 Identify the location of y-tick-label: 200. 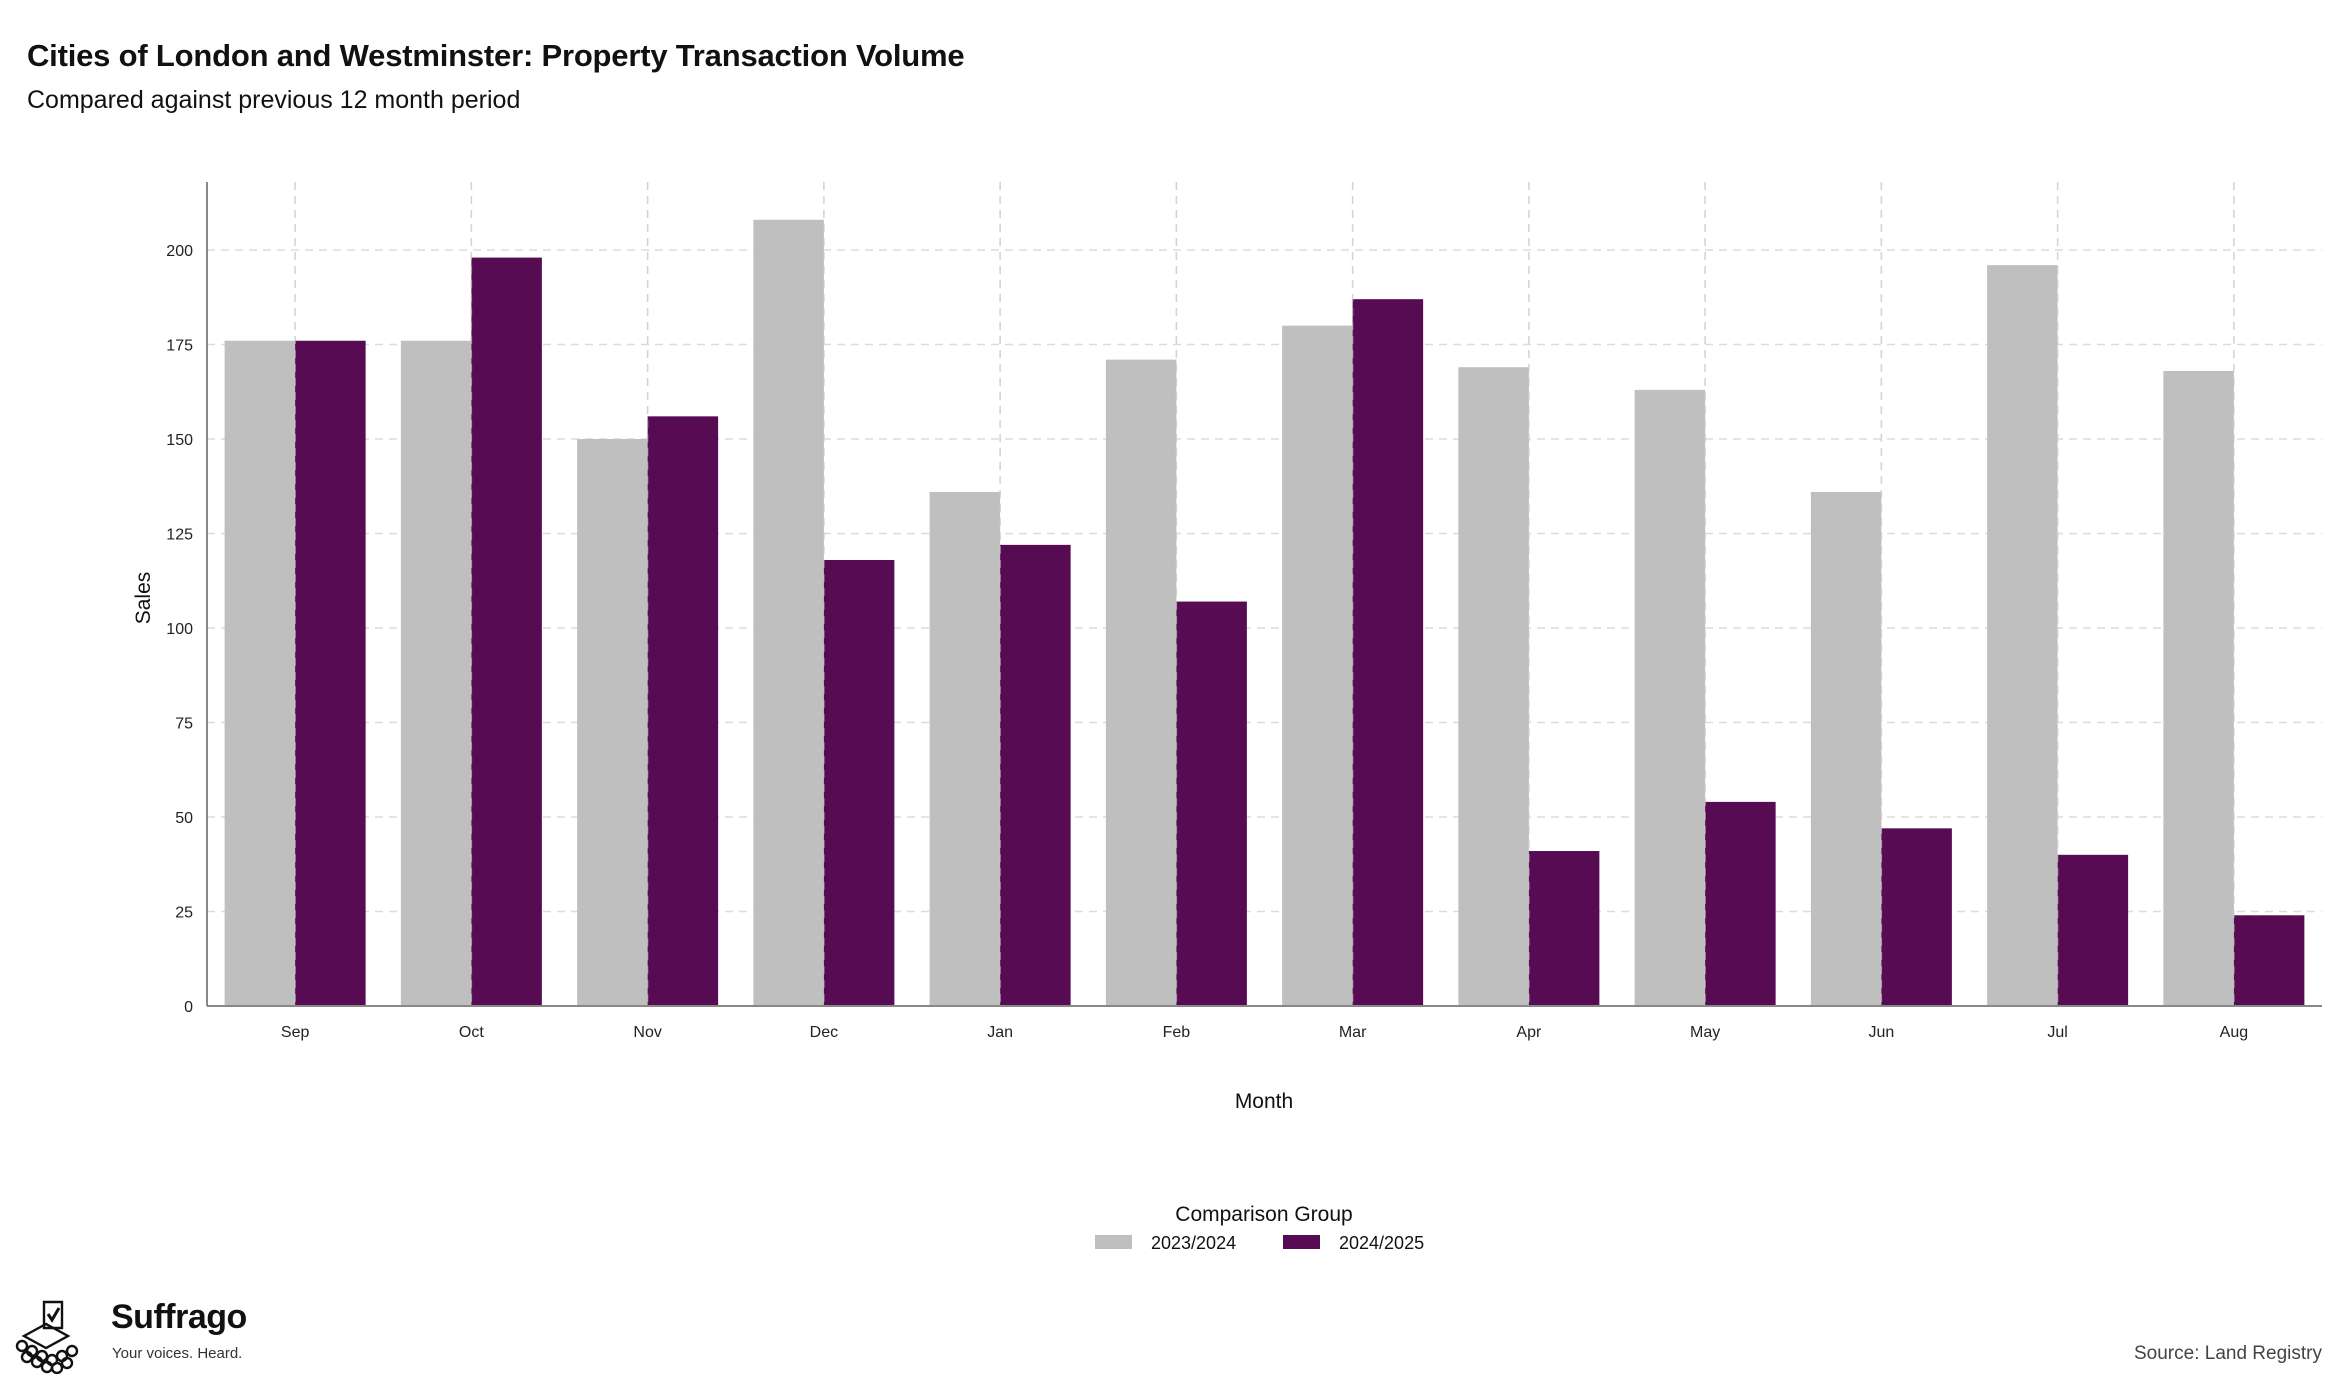
(179, 251).